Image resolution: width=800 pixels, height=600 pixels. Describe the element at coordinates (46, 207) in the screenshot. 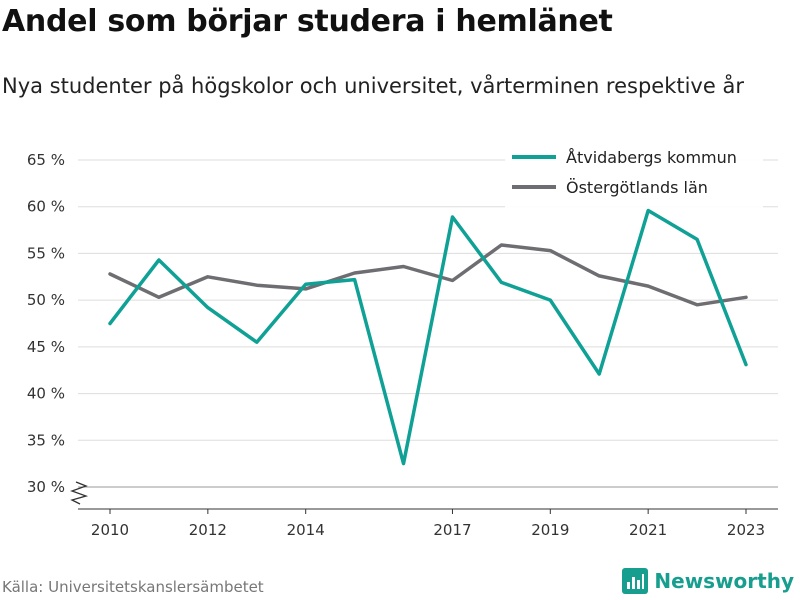

I see `y-tick-label: 60 %` at that location.